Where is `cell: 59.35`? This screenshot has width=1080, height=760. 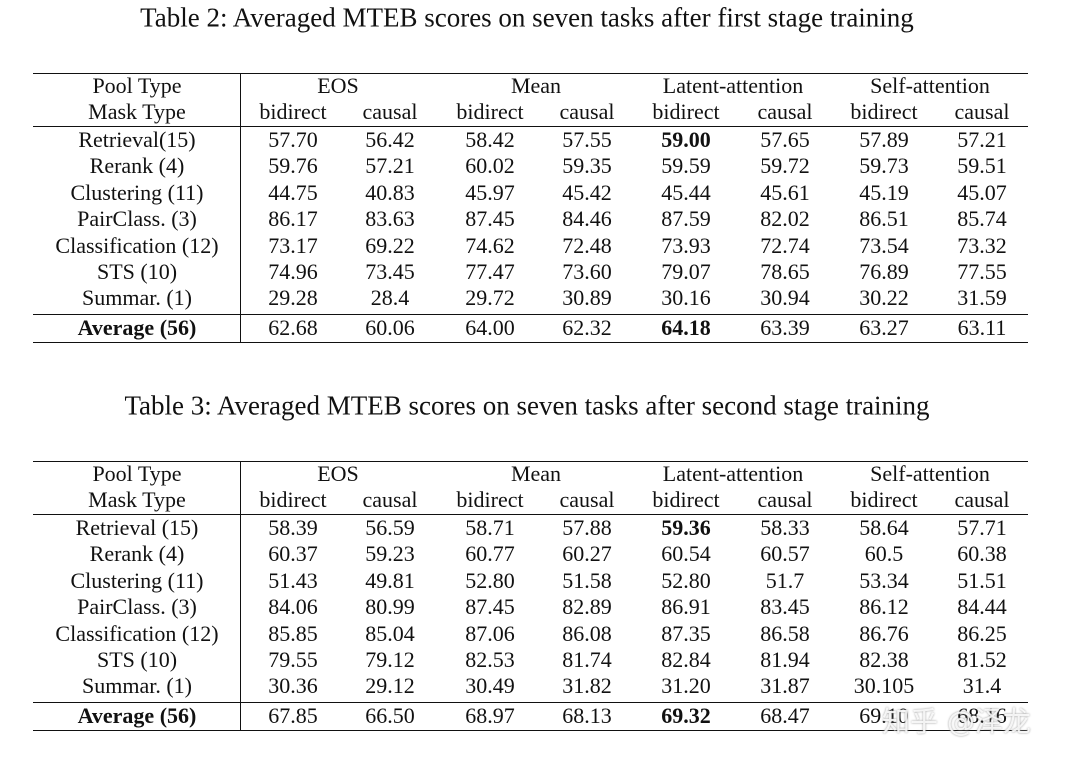 cell: 59.35 is located at coordinates (587, 166).